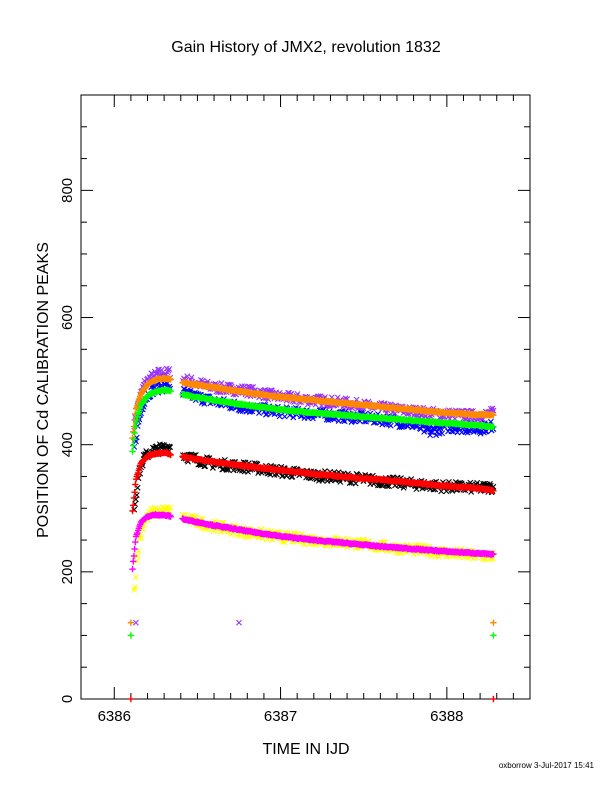  I want to click on y-tick-label: 200, so click(67, 571).